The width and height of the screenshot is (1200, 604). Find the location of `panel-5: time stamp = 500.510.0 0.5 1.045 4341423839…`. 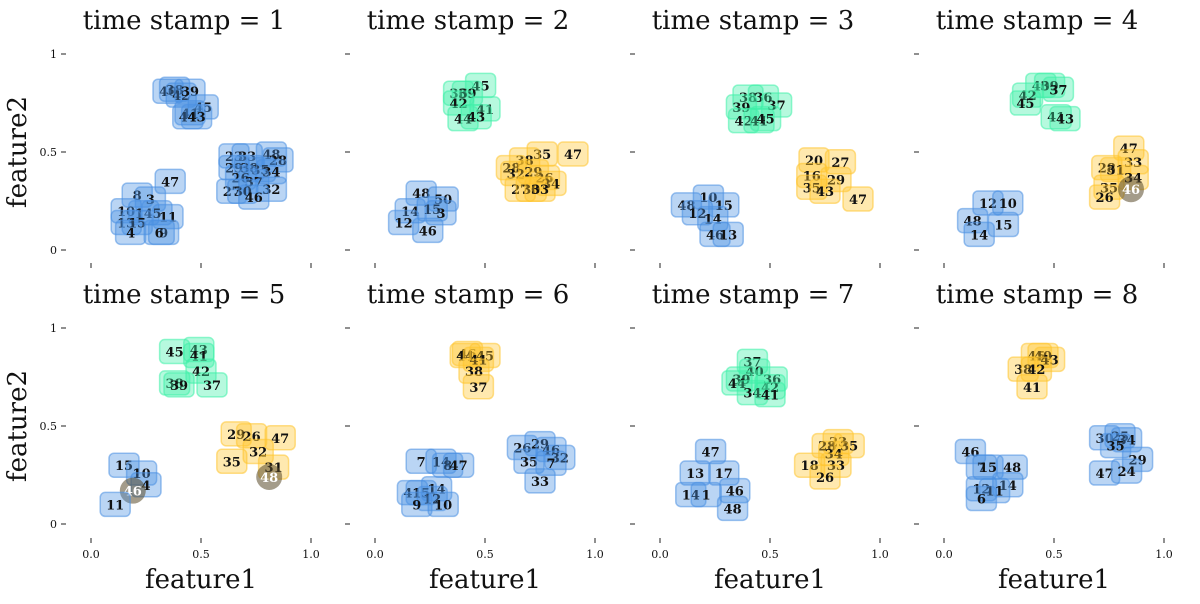

panel-5: time stamp = 500.510.0 0.5 1.045 4341423839… is located at coordinates (161, 437).